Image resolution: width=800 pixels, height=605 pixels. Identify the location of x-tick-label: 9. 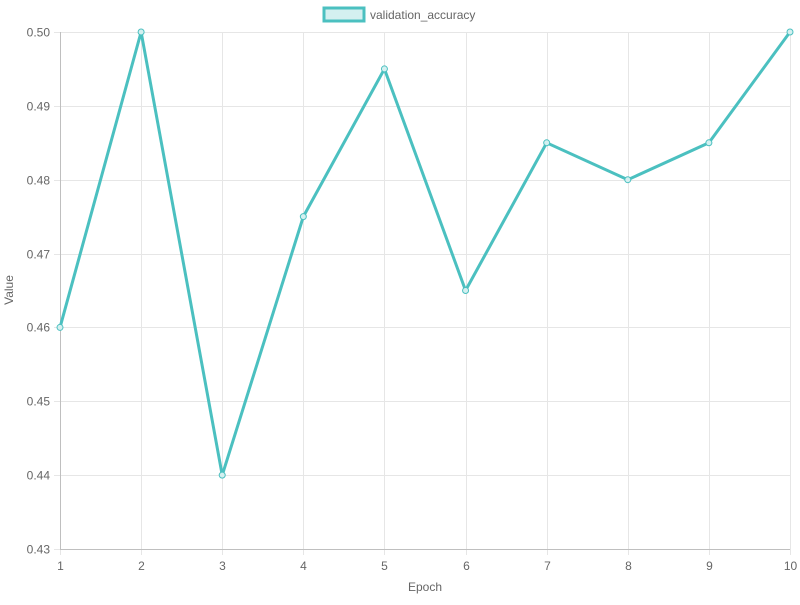
(709, 566).